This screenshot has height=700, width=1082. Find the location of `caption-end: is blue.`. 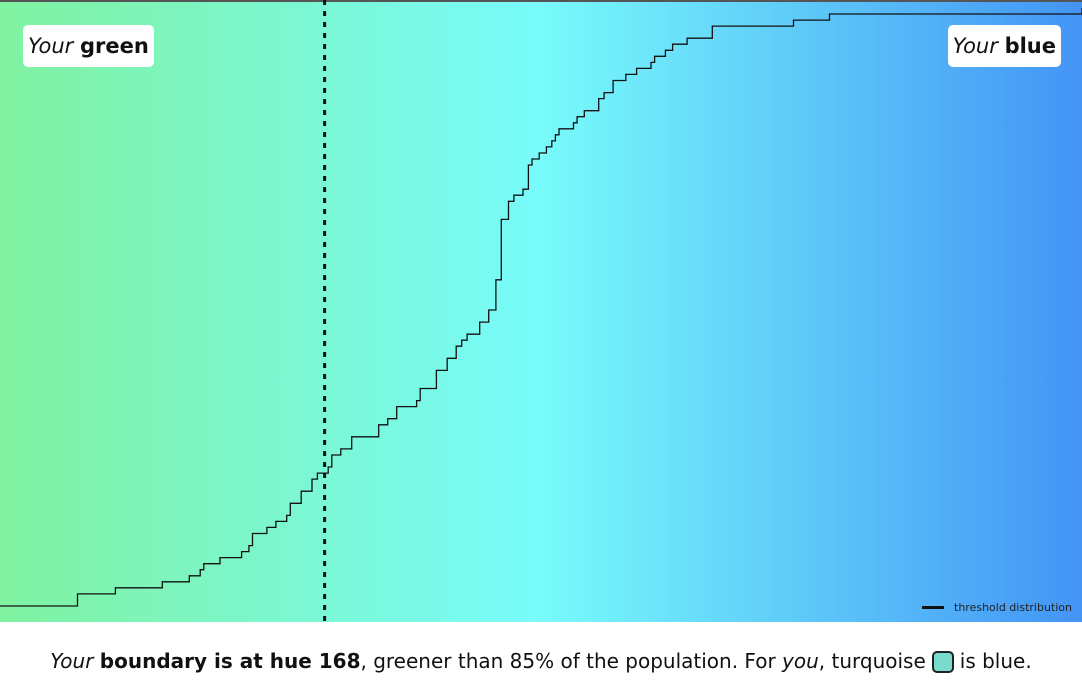

caption-end: is blue. is located at coordinates (995, 660).